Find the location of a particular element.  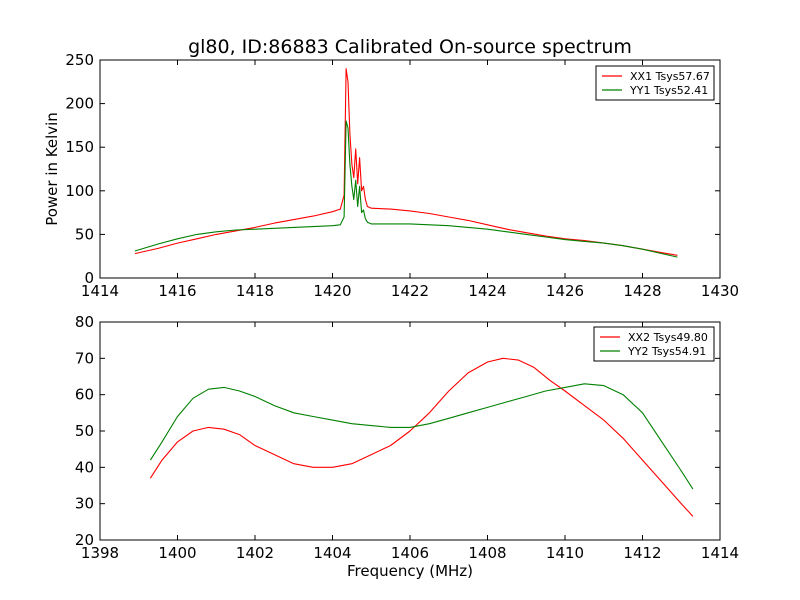

bottom-x-tick-label: 1400 is located at coordinates (177, 553).